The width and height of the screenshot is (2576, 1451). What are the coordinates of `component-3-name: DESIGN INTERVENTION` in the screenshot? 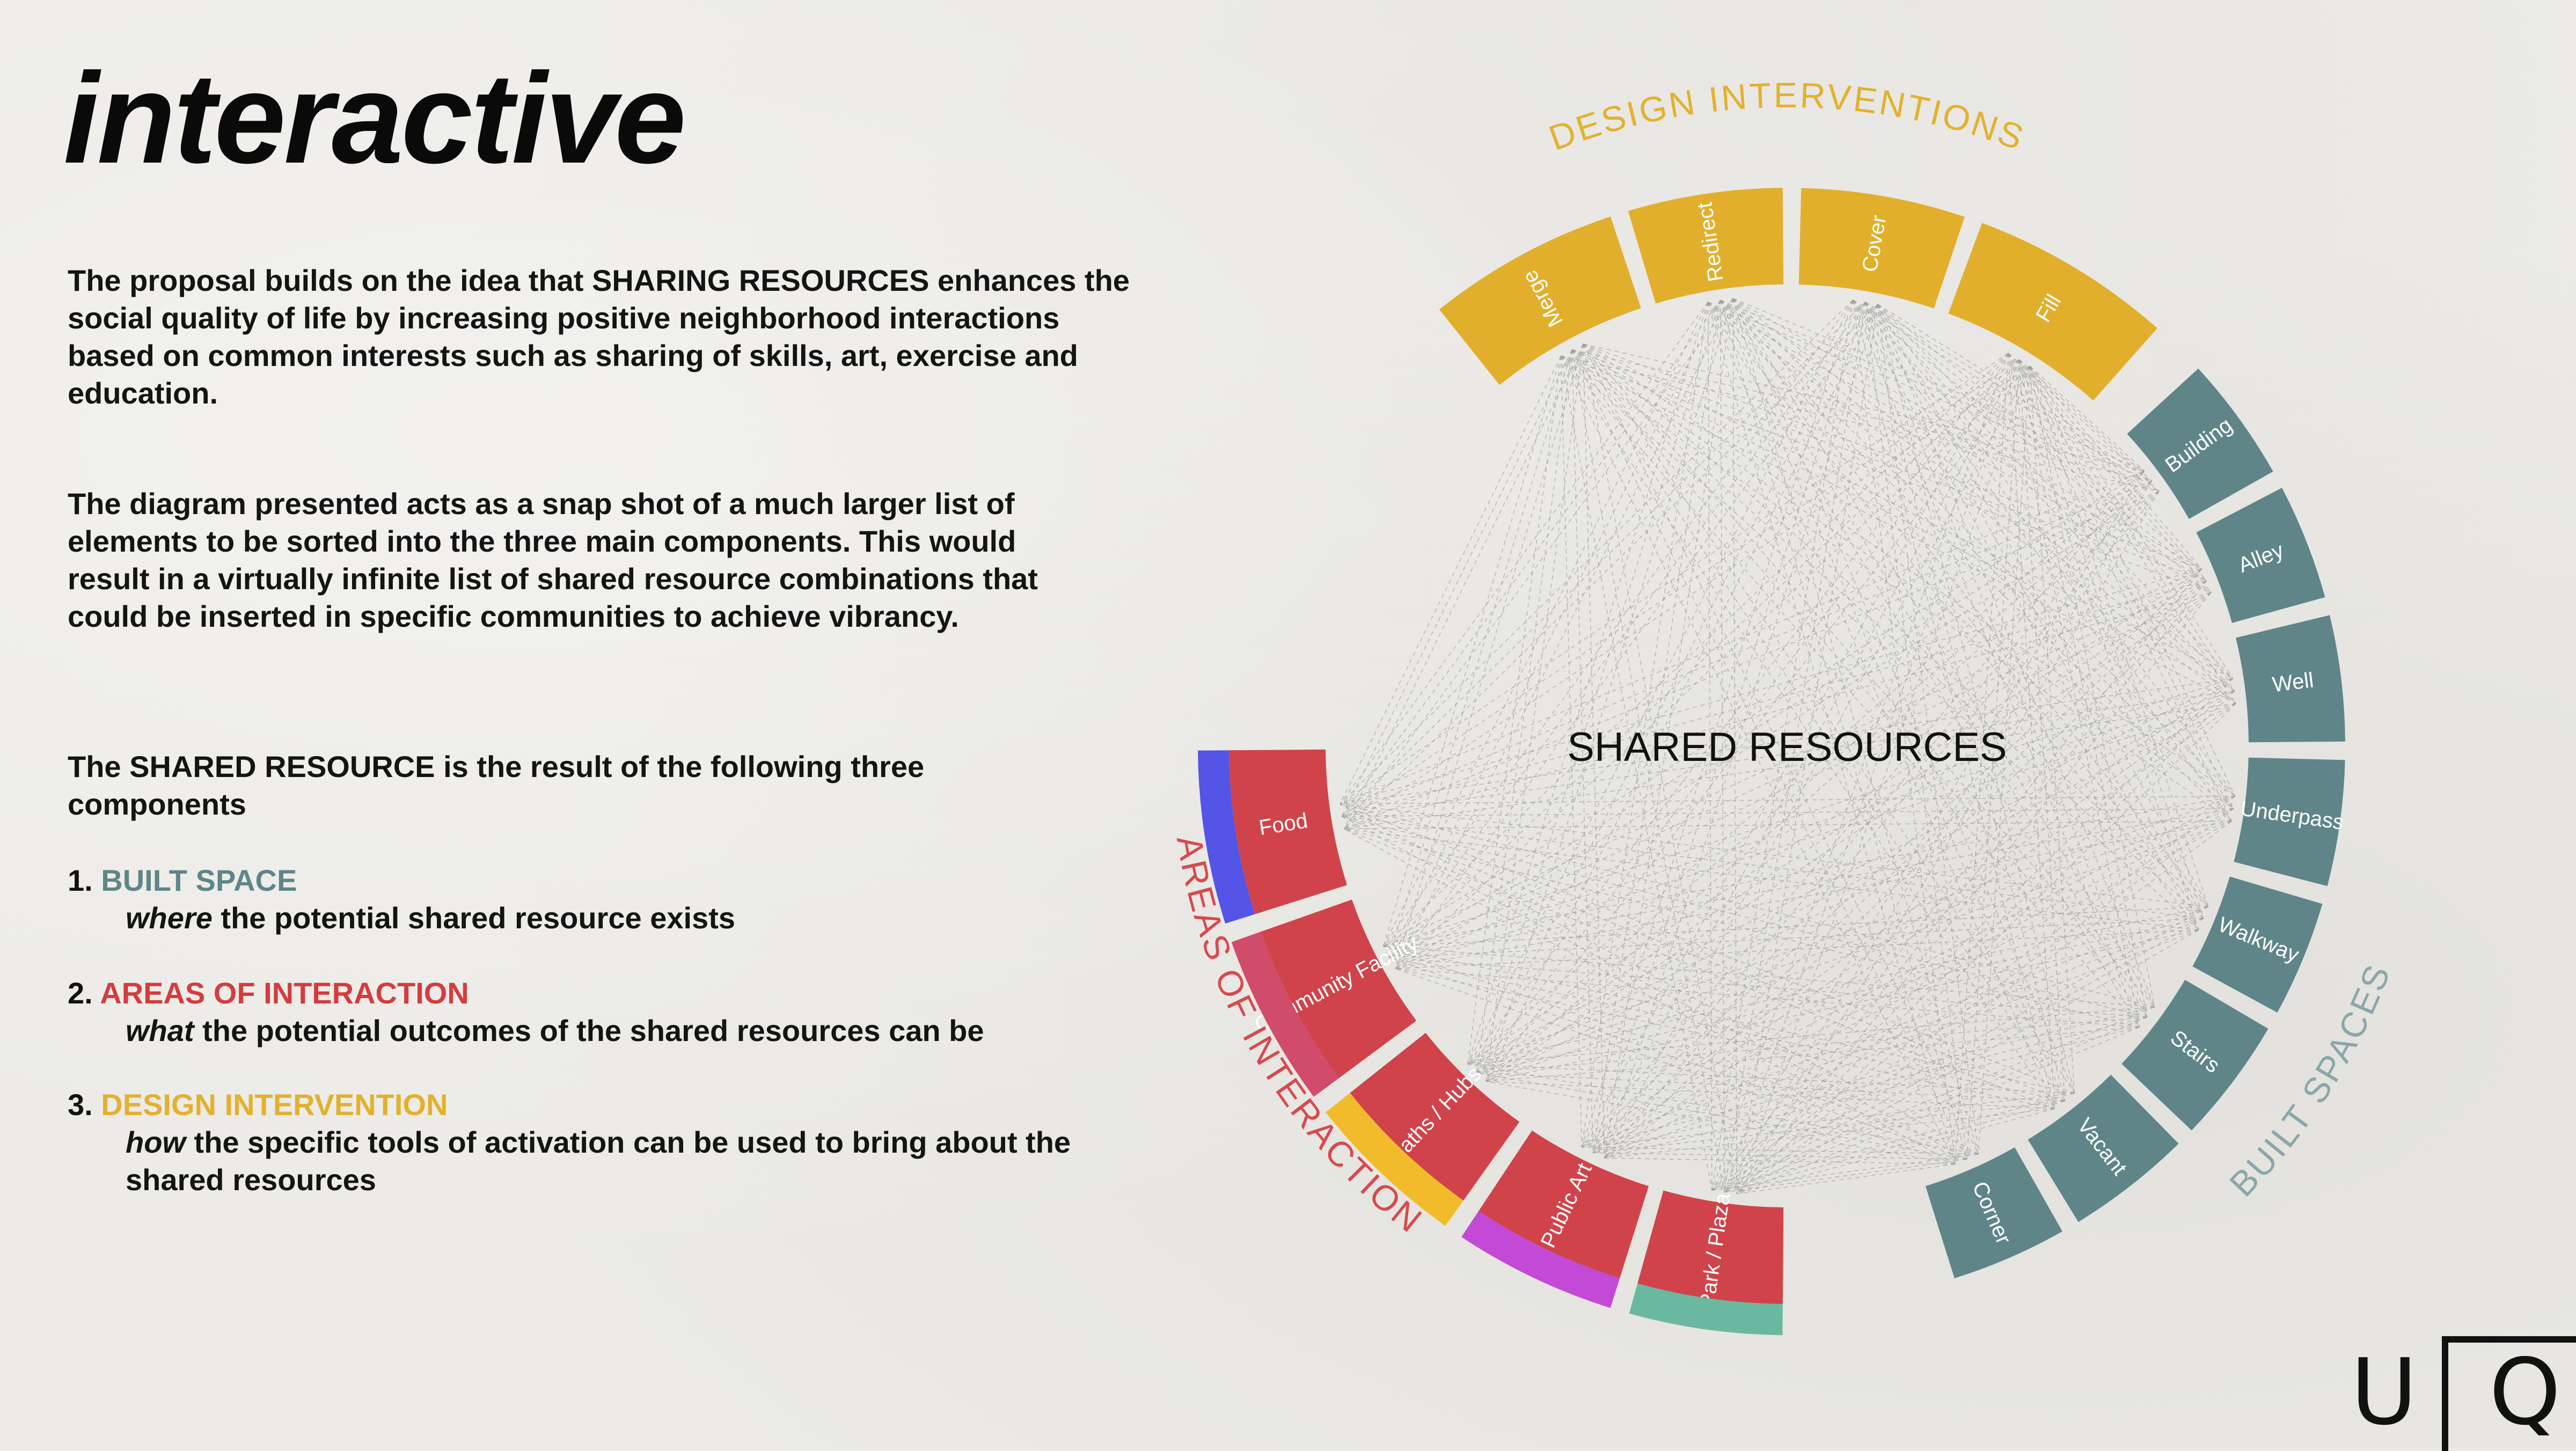 It's located at (274, 1105).